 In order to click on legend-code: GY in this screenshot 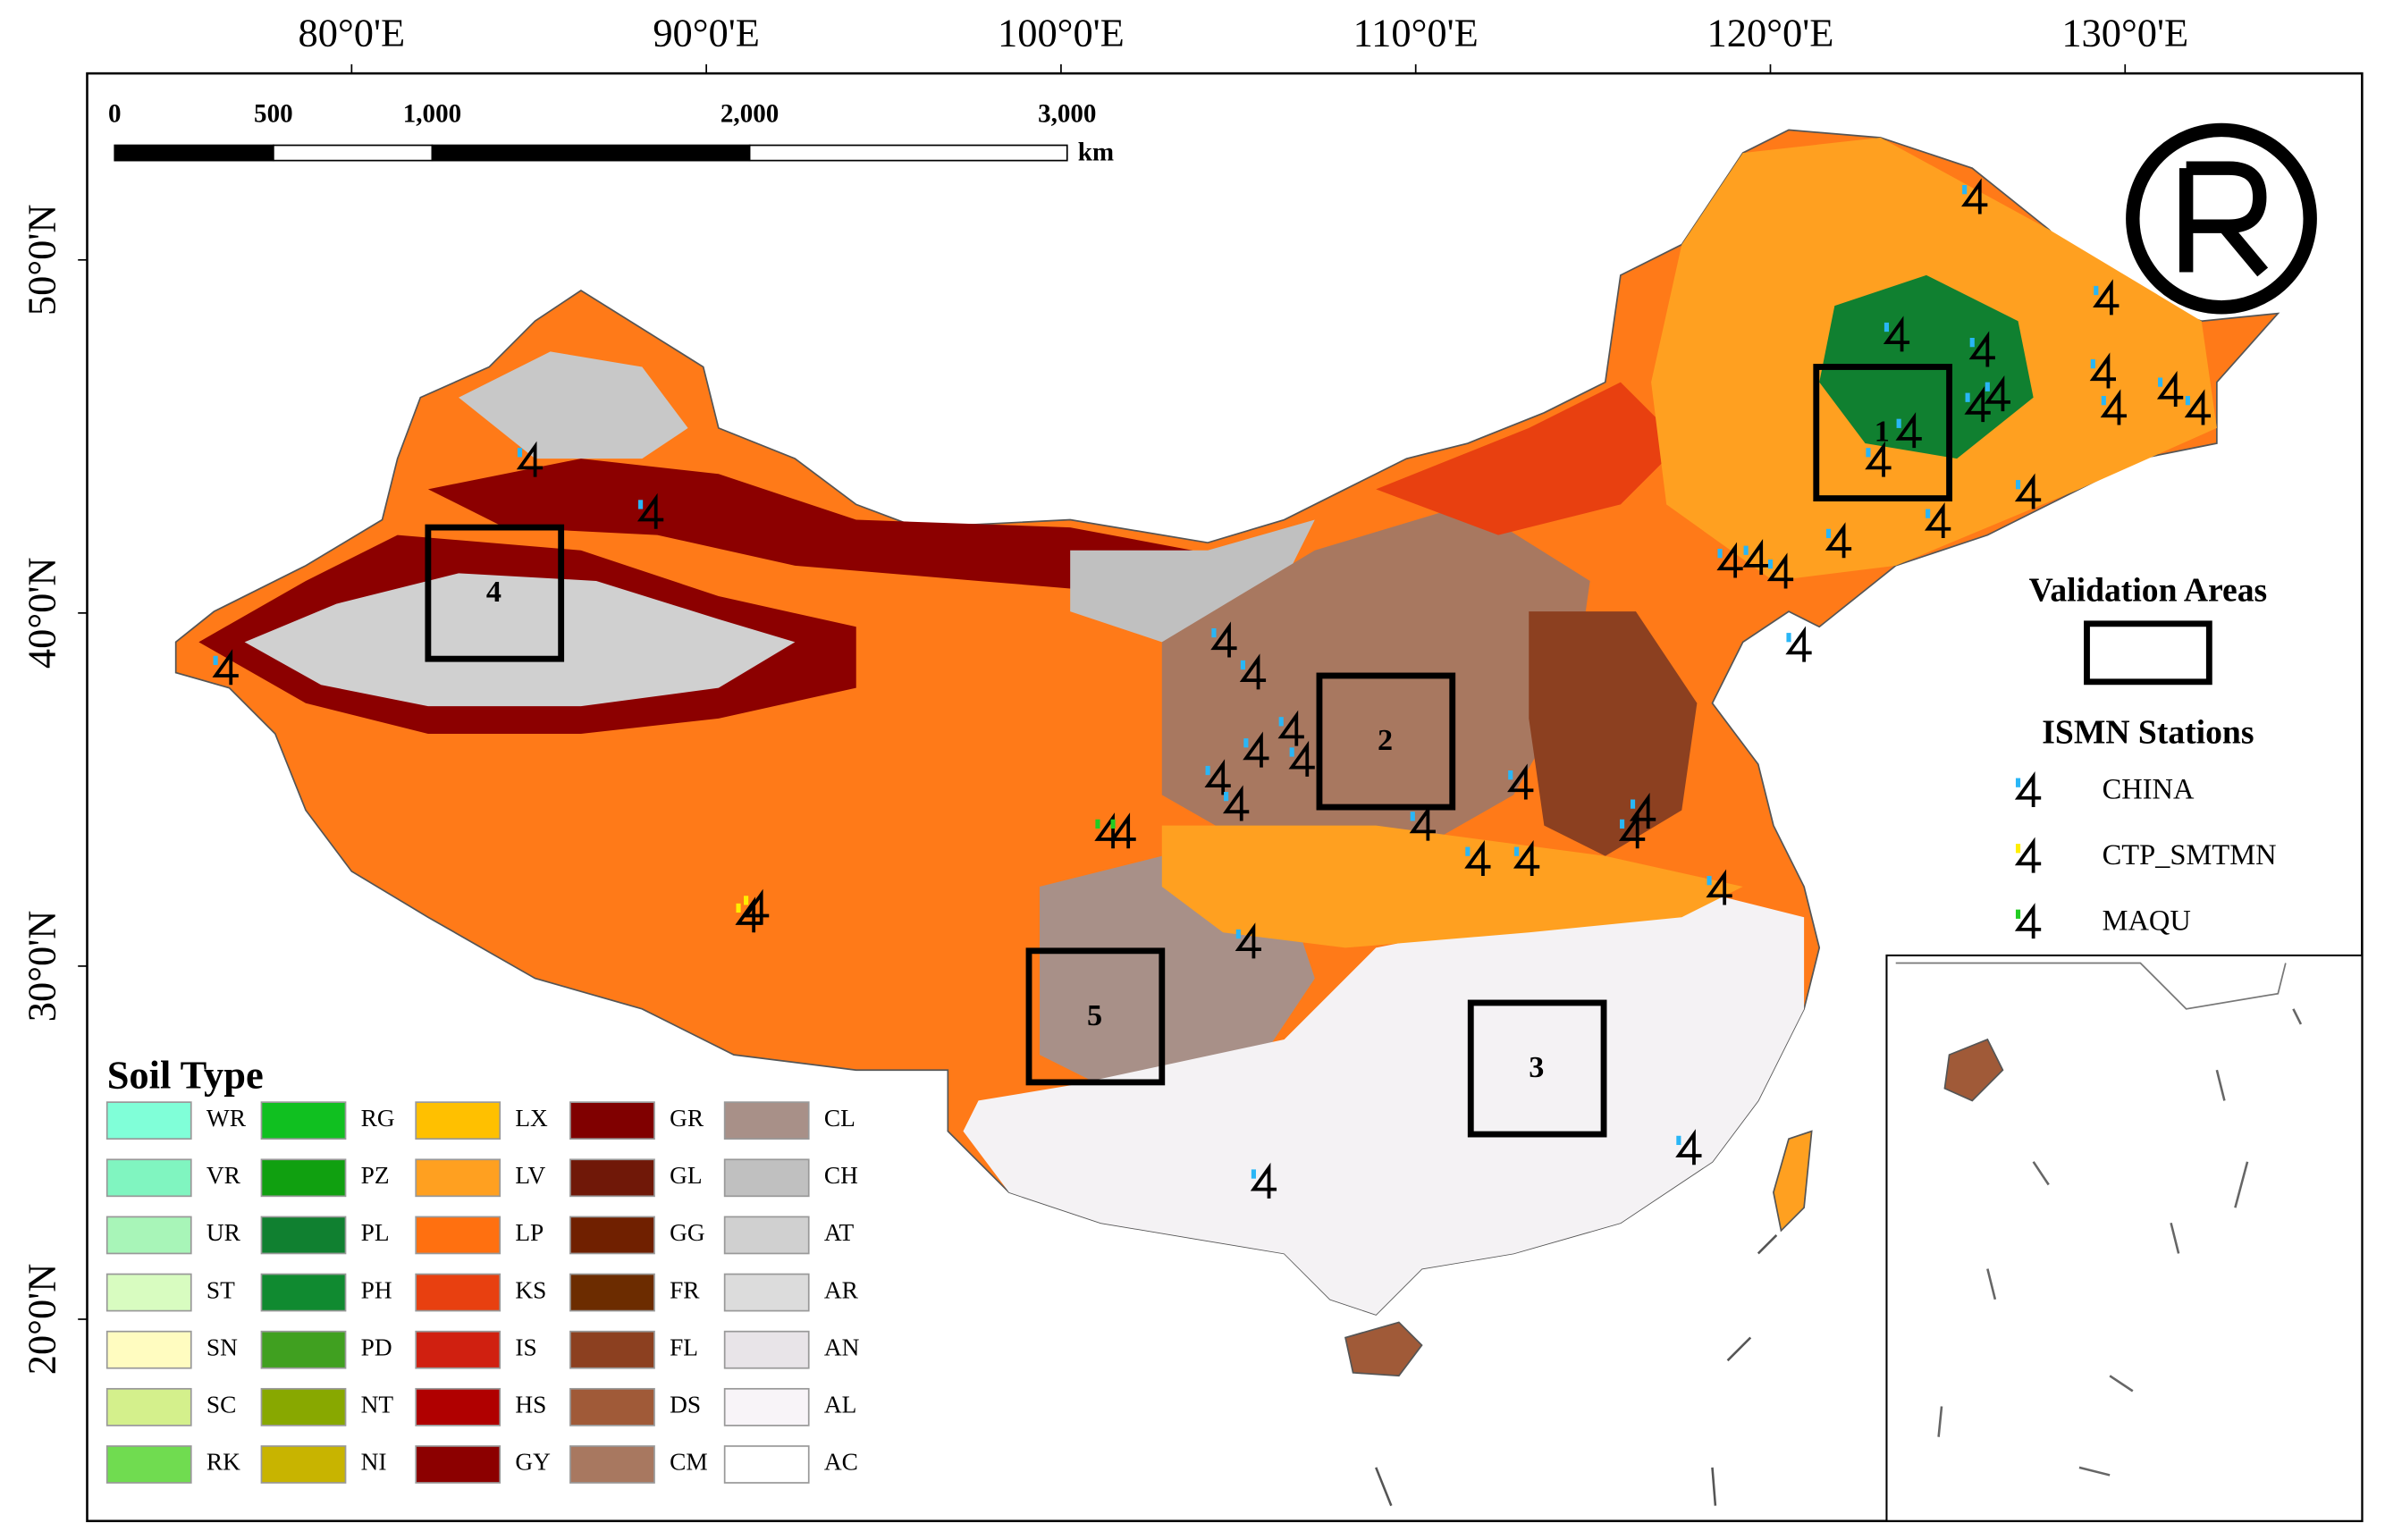, I will do `click(533, 1462)`.